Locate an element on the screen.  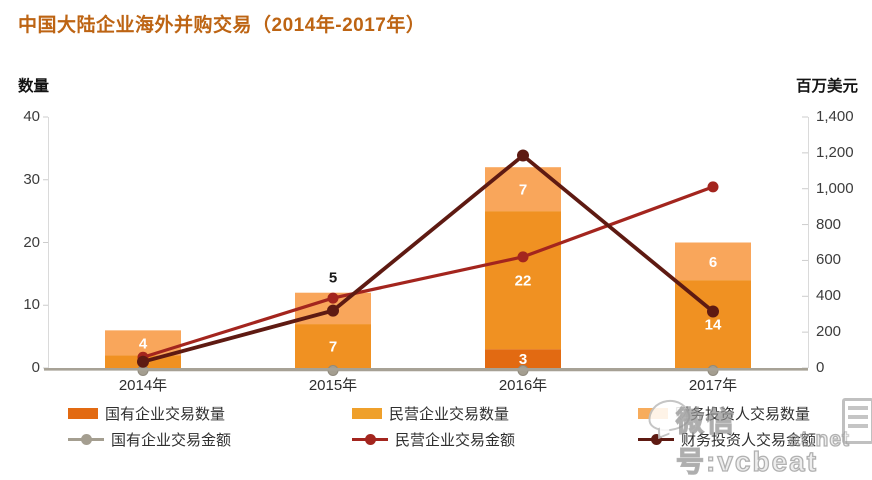
line-marker-s2-c2 is located at coordinates (523, 155).